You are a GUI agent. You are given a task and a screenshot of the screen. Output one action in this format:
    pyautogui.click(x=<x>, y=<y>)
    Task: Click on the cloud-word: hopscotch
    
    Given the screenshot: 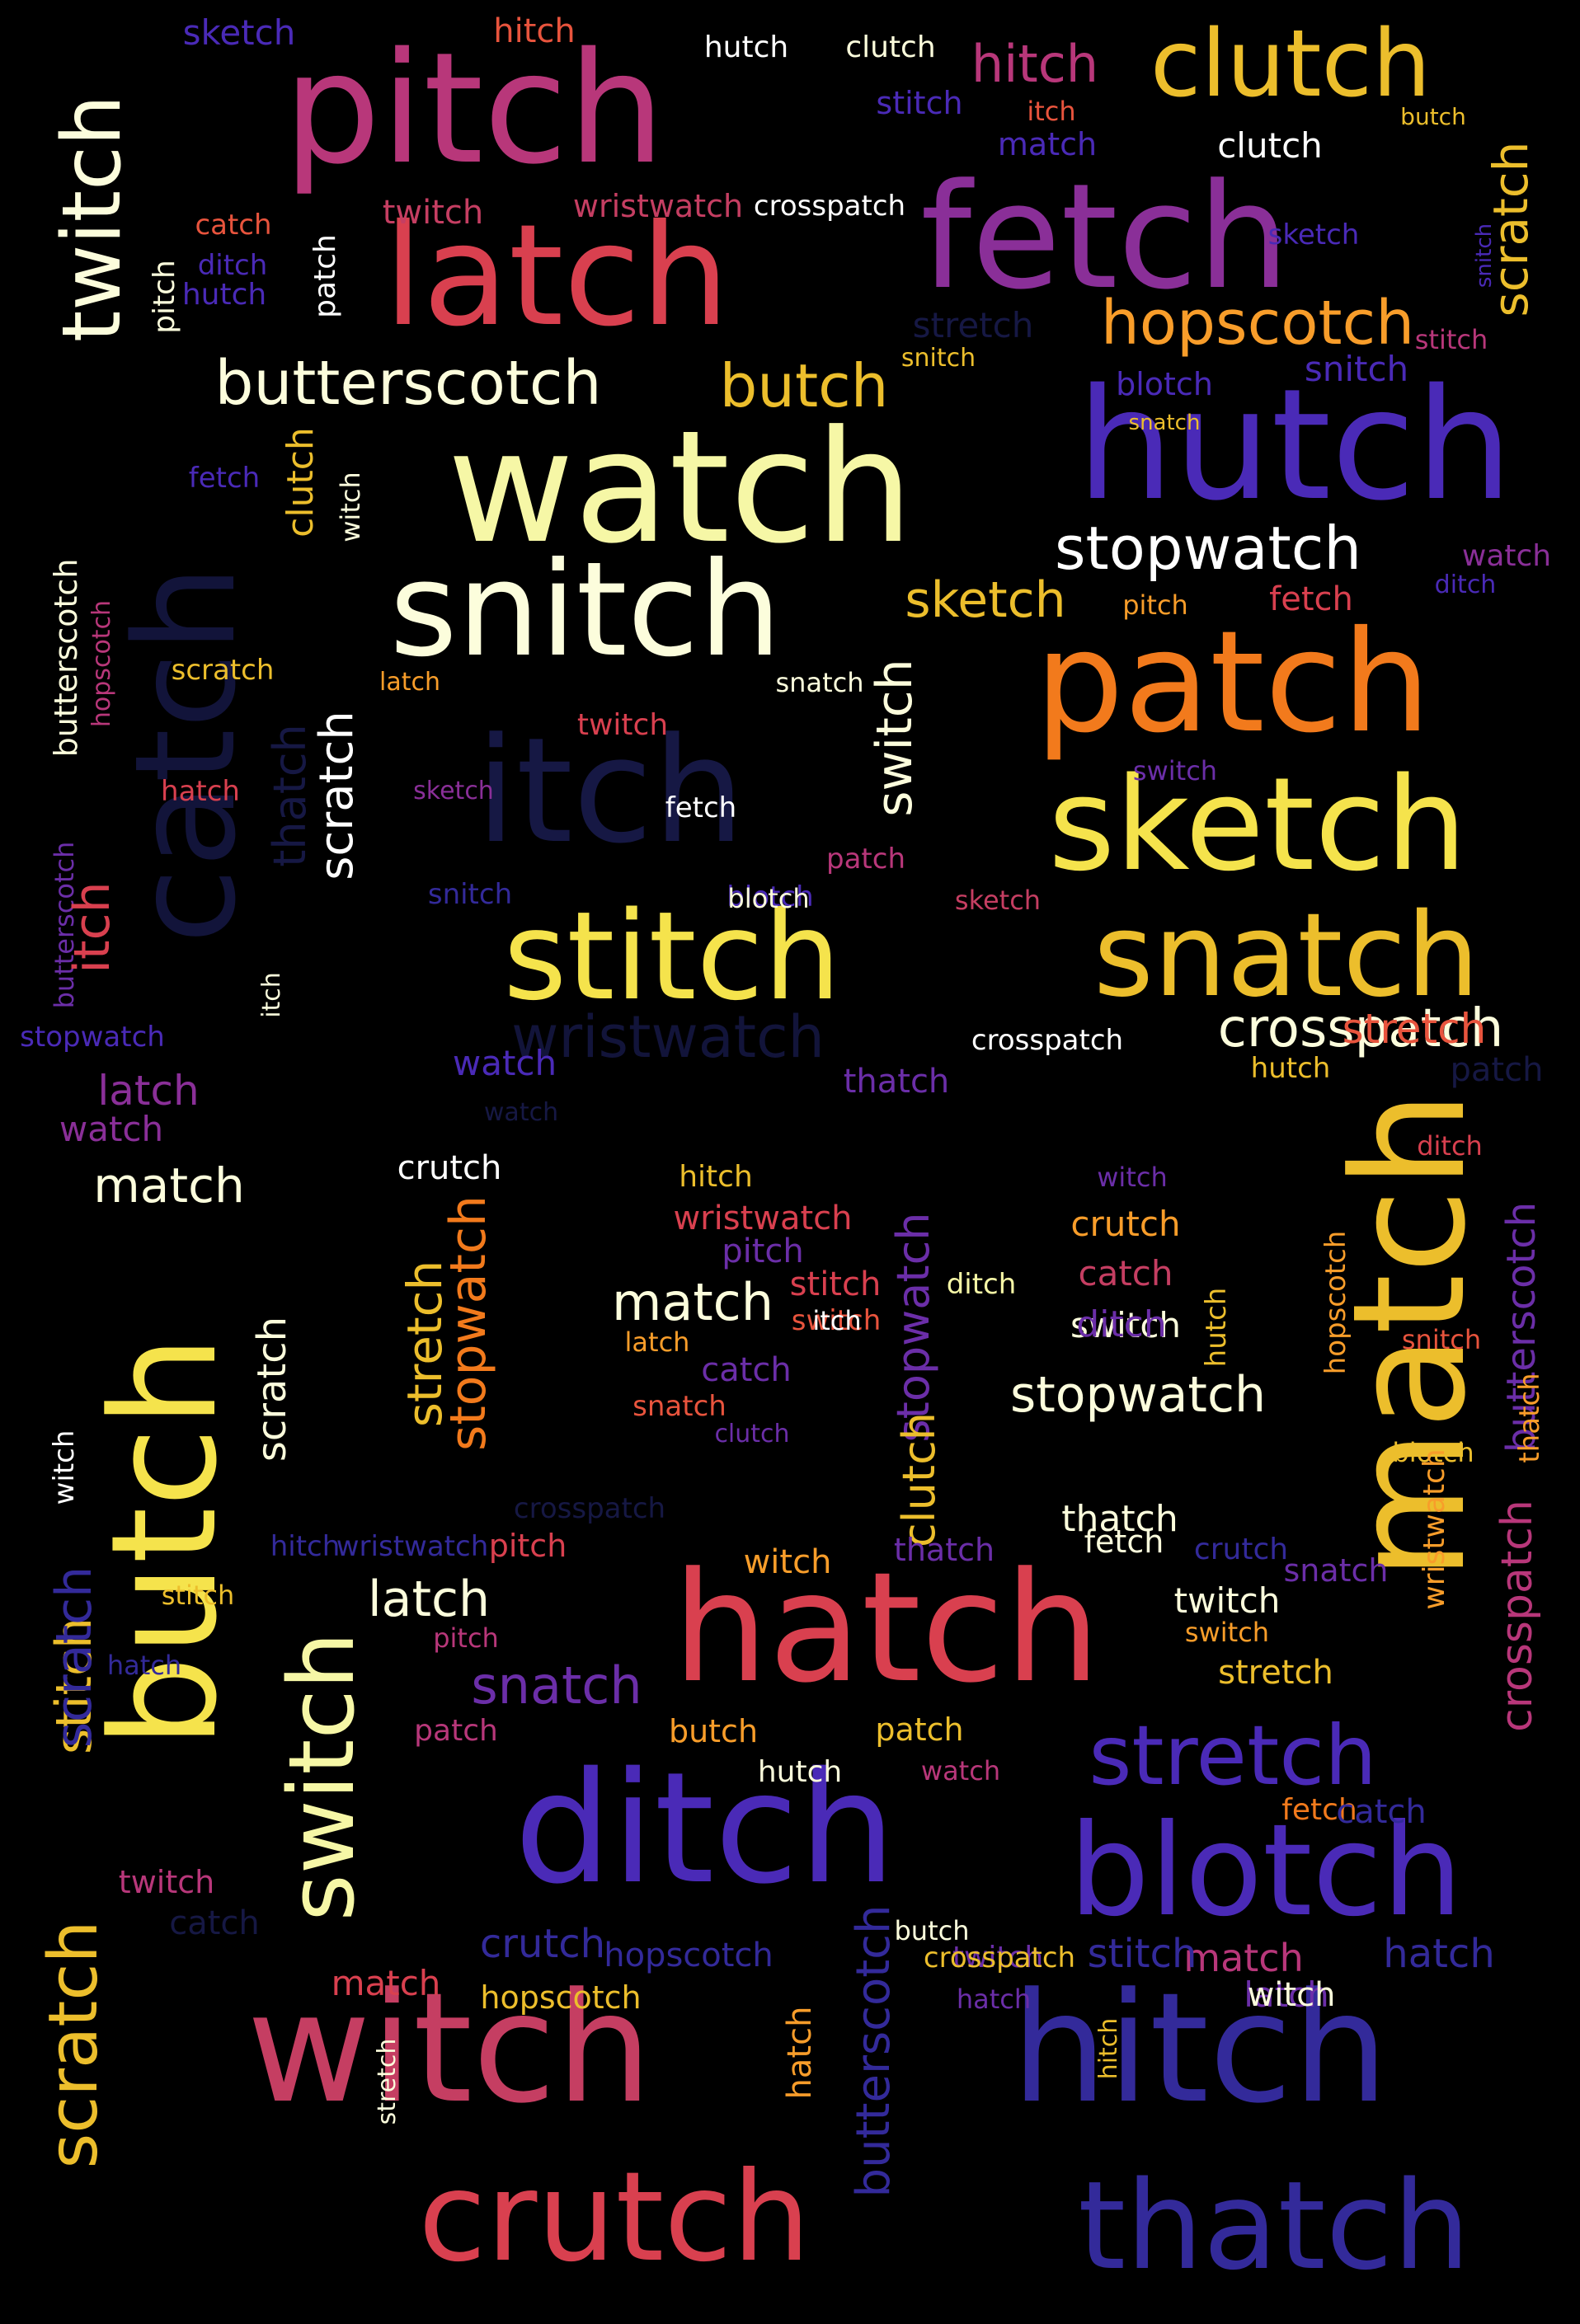 What is the action you would take?
    pyautogui.click(x=1257, y=323)
    